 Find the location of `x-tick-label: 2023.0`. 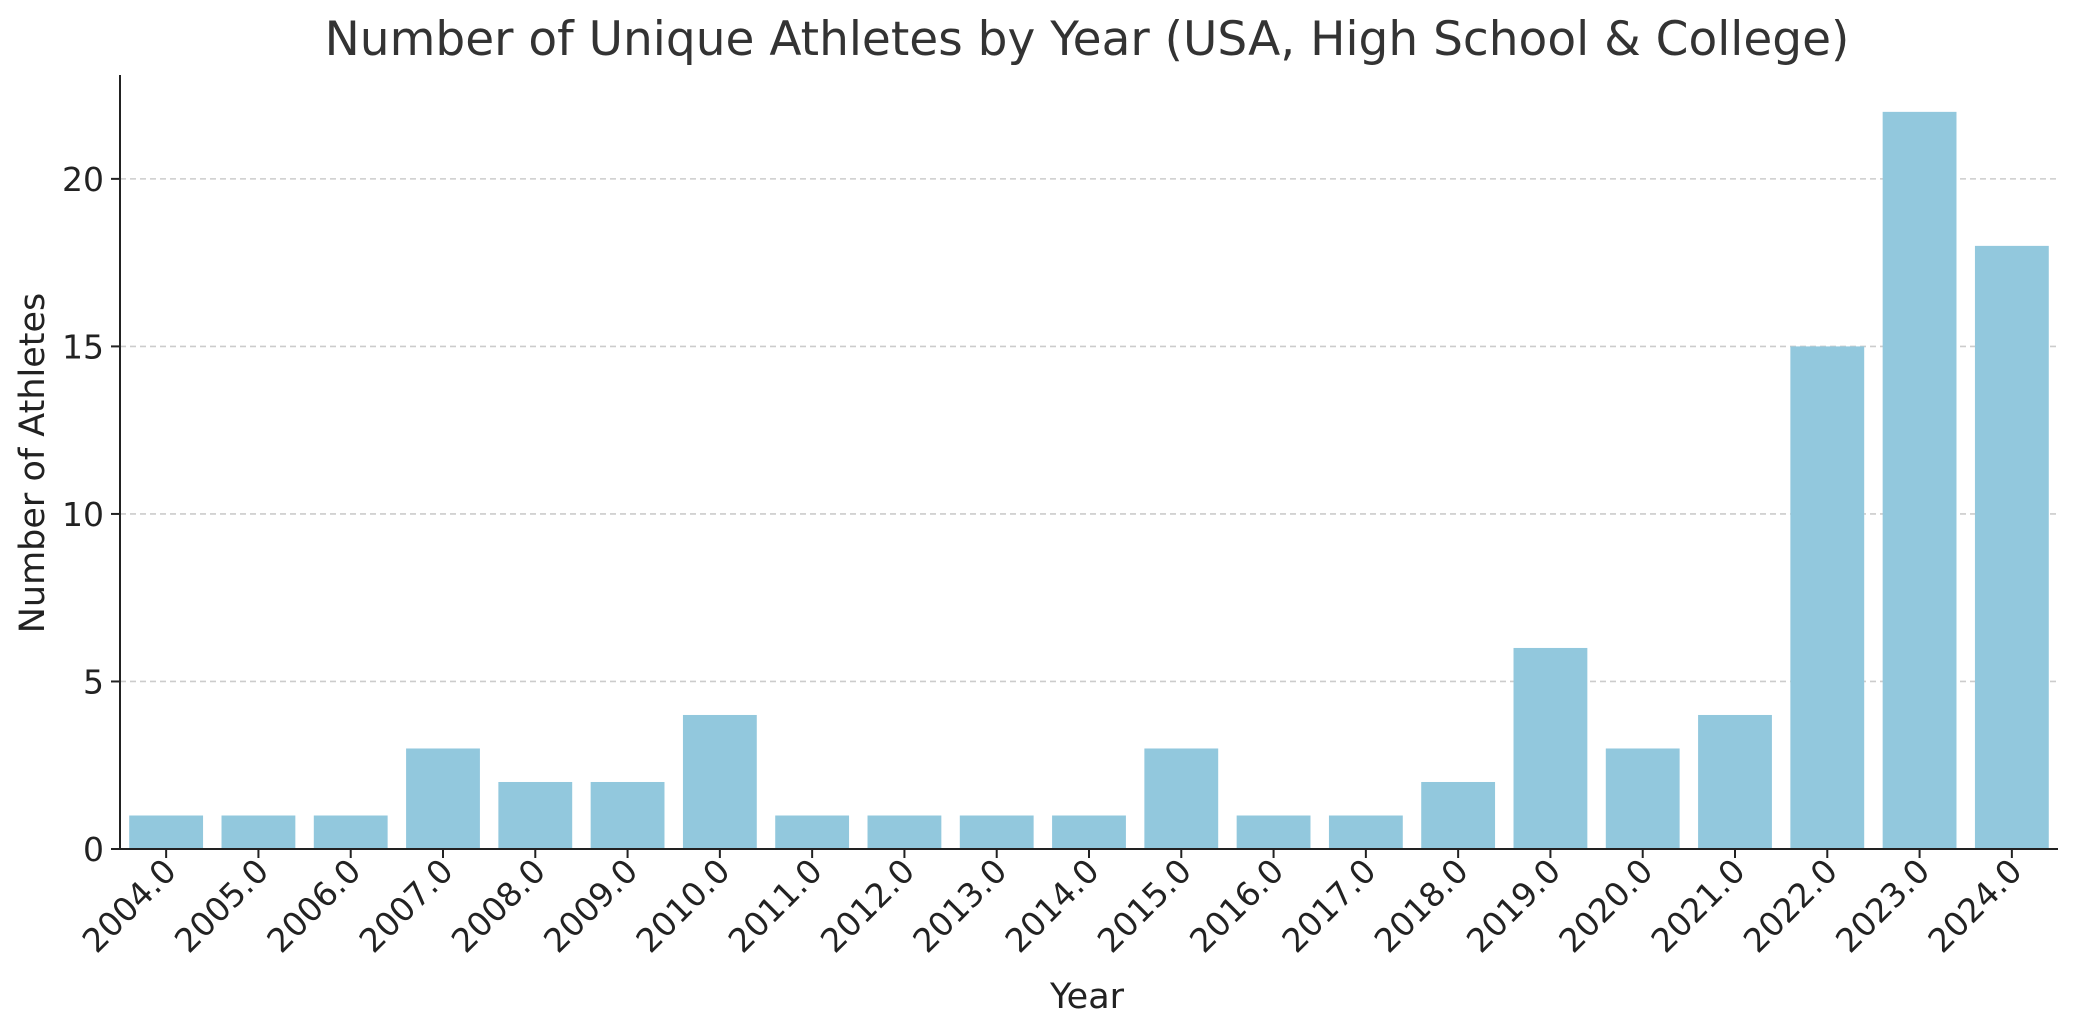

x-tick-label: 2023.0 is located at coordinates (1882, 905).